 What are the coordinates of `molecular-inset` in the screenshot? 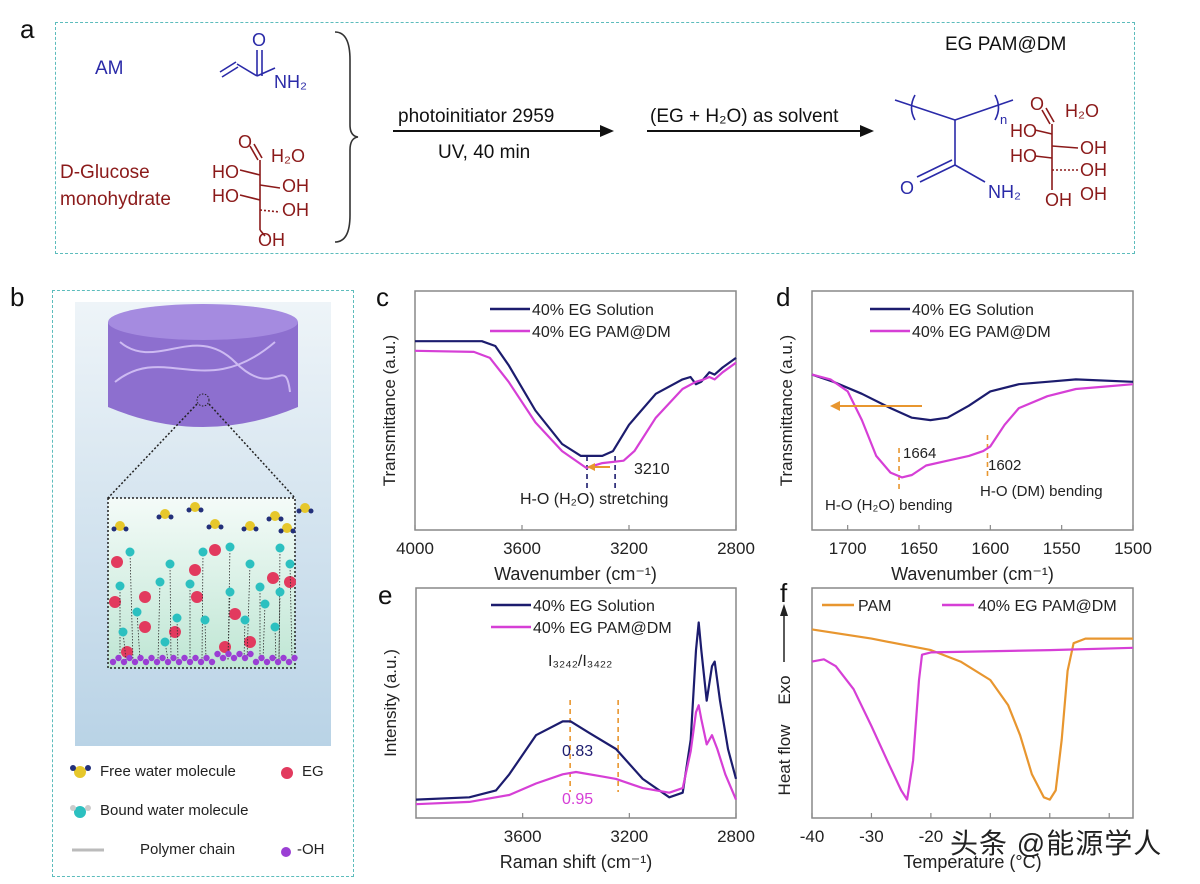 It's located at (201, 583).